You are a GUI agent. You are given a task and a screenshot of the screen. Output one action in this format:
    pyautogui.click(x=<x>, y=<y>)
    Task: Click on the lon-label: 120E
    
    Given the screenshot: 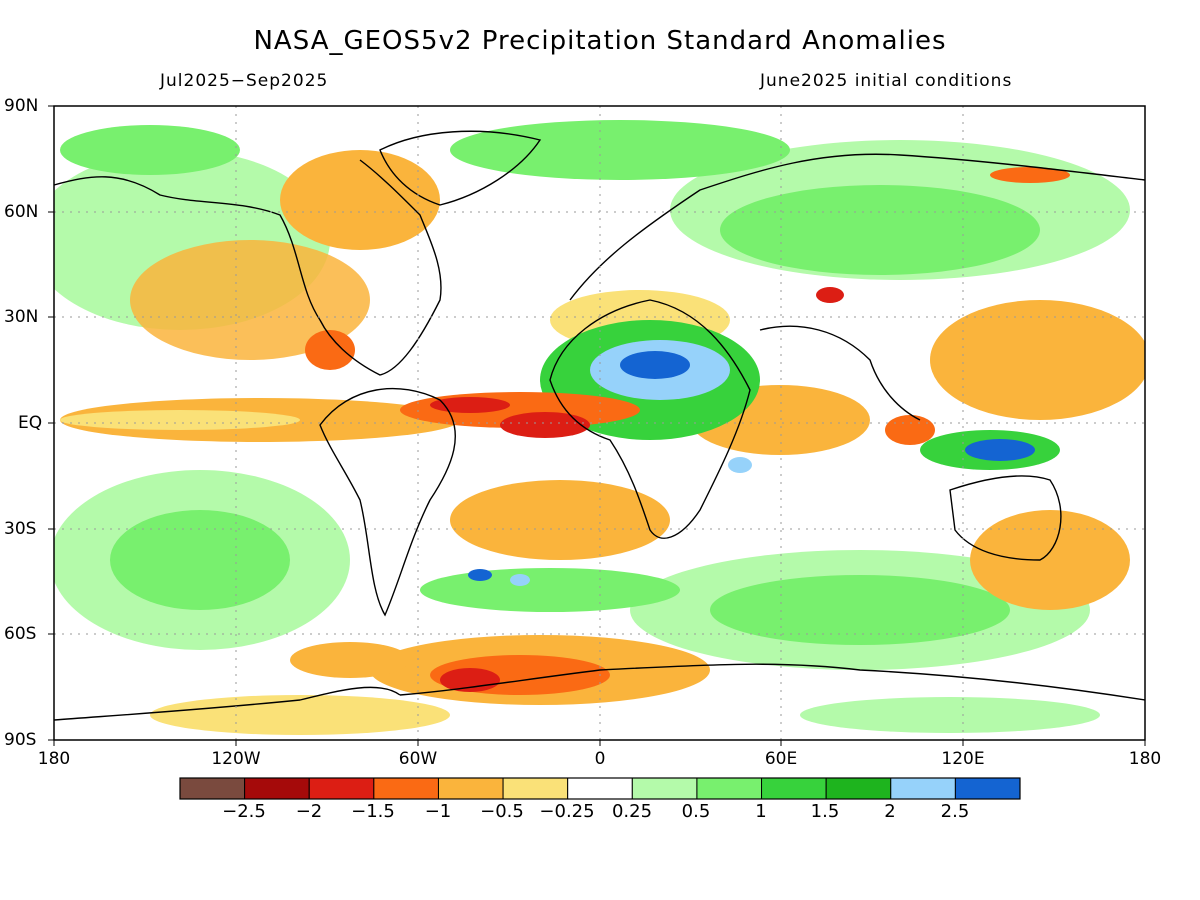 What is the action you would take?
    pyautogui.click(x=963, y=759)
    